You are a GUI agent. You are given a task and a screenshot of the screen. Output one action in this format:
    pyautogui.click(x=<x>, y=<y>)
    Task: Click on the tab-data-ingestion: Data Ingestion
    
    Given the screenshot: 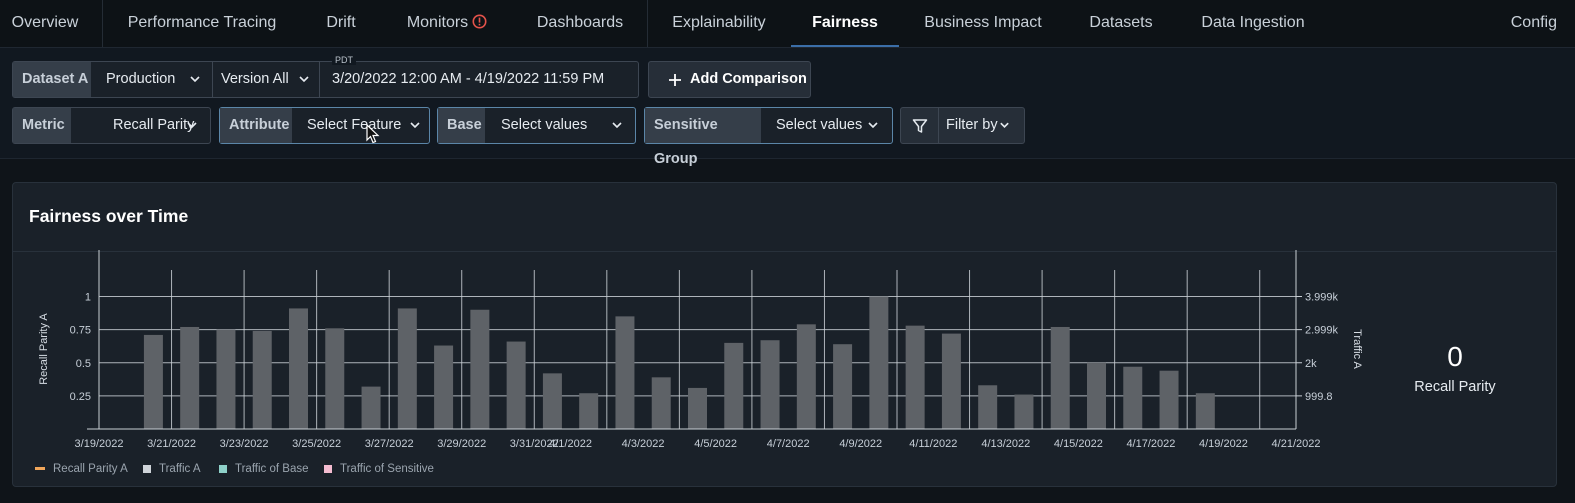 What is the action you would take?
    pyautogui.click(x=1253, y=22)
    